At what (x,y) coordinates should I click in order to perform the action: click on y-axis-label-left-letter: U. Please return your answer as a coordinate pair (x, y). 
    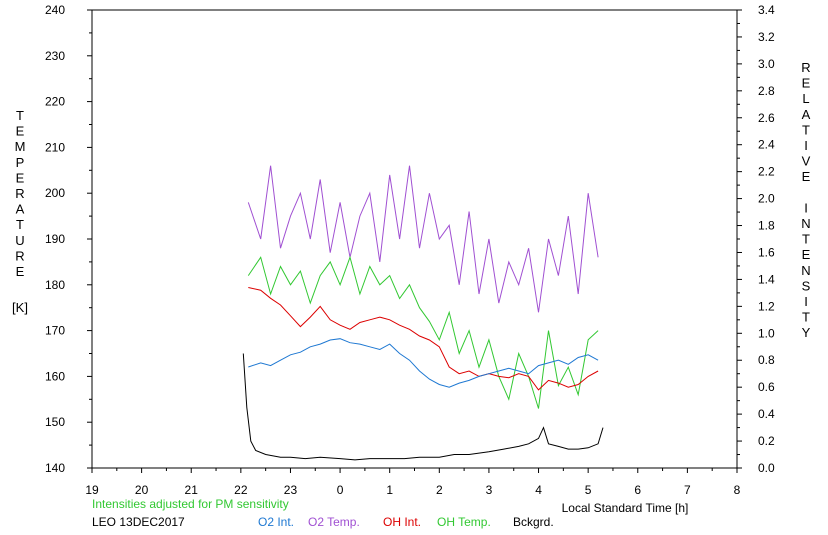
    Looking at the image, I should click on (19, 240).